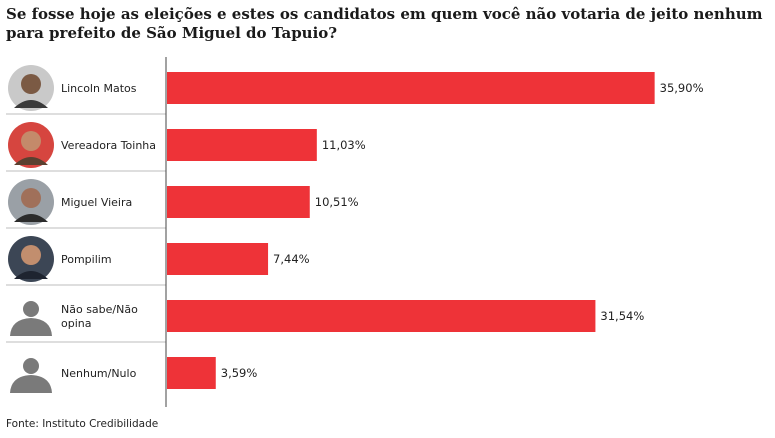 Image resolution: width=775 pixels, height=438 pixels. I want to click on category-label-line: Nenhum/Nulo, so click(99, 373).